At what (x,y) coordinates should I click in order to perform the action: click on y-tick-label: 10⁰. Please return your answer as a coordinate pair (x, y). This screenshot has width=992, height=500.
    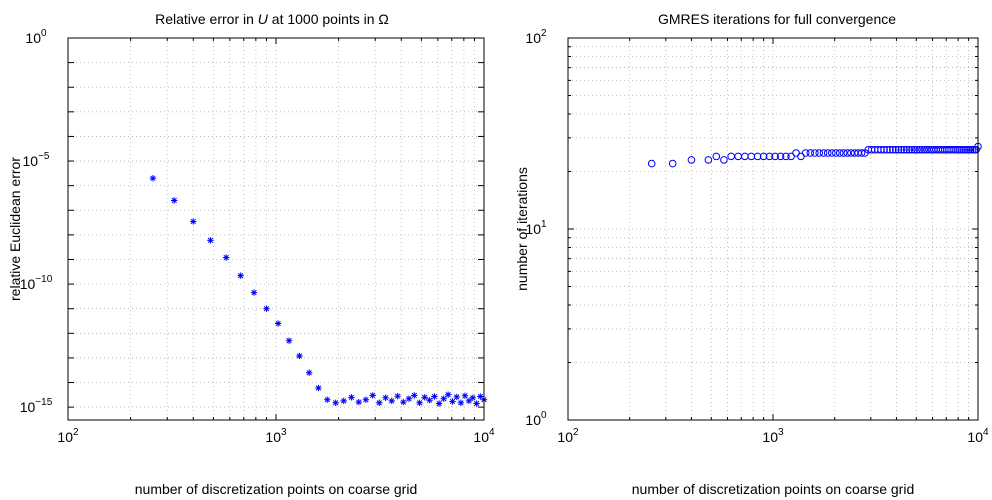
    Looking at the image, I should click on (536, 419).